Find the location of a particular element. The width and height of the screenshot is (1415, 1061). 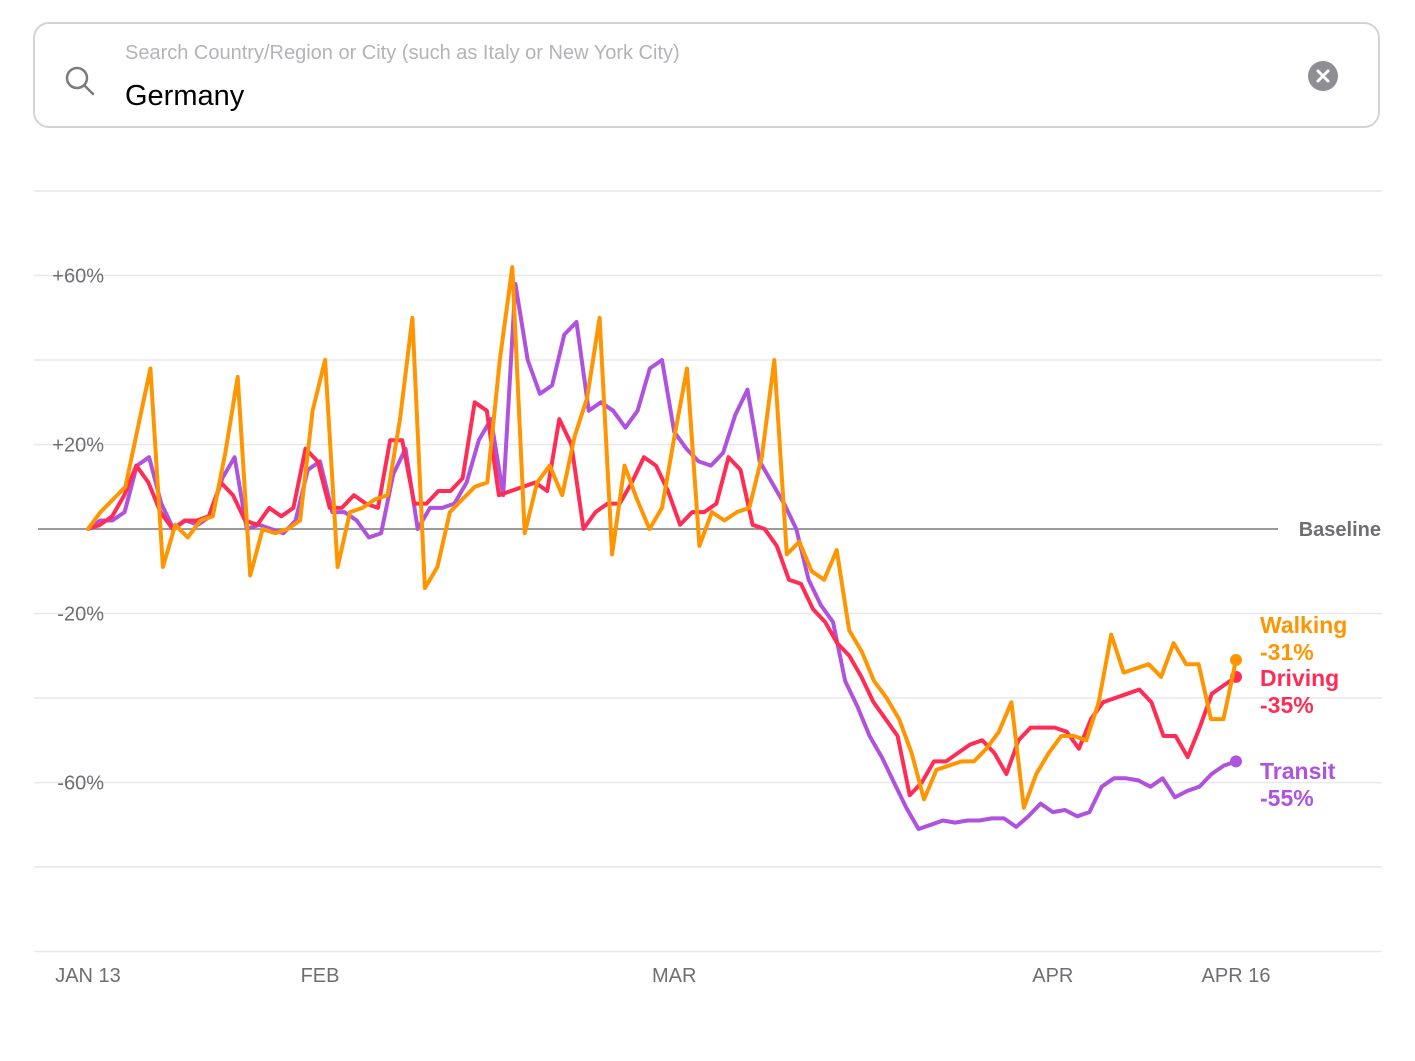

x-tick-label: MAR is located at coordinates (674, 976).